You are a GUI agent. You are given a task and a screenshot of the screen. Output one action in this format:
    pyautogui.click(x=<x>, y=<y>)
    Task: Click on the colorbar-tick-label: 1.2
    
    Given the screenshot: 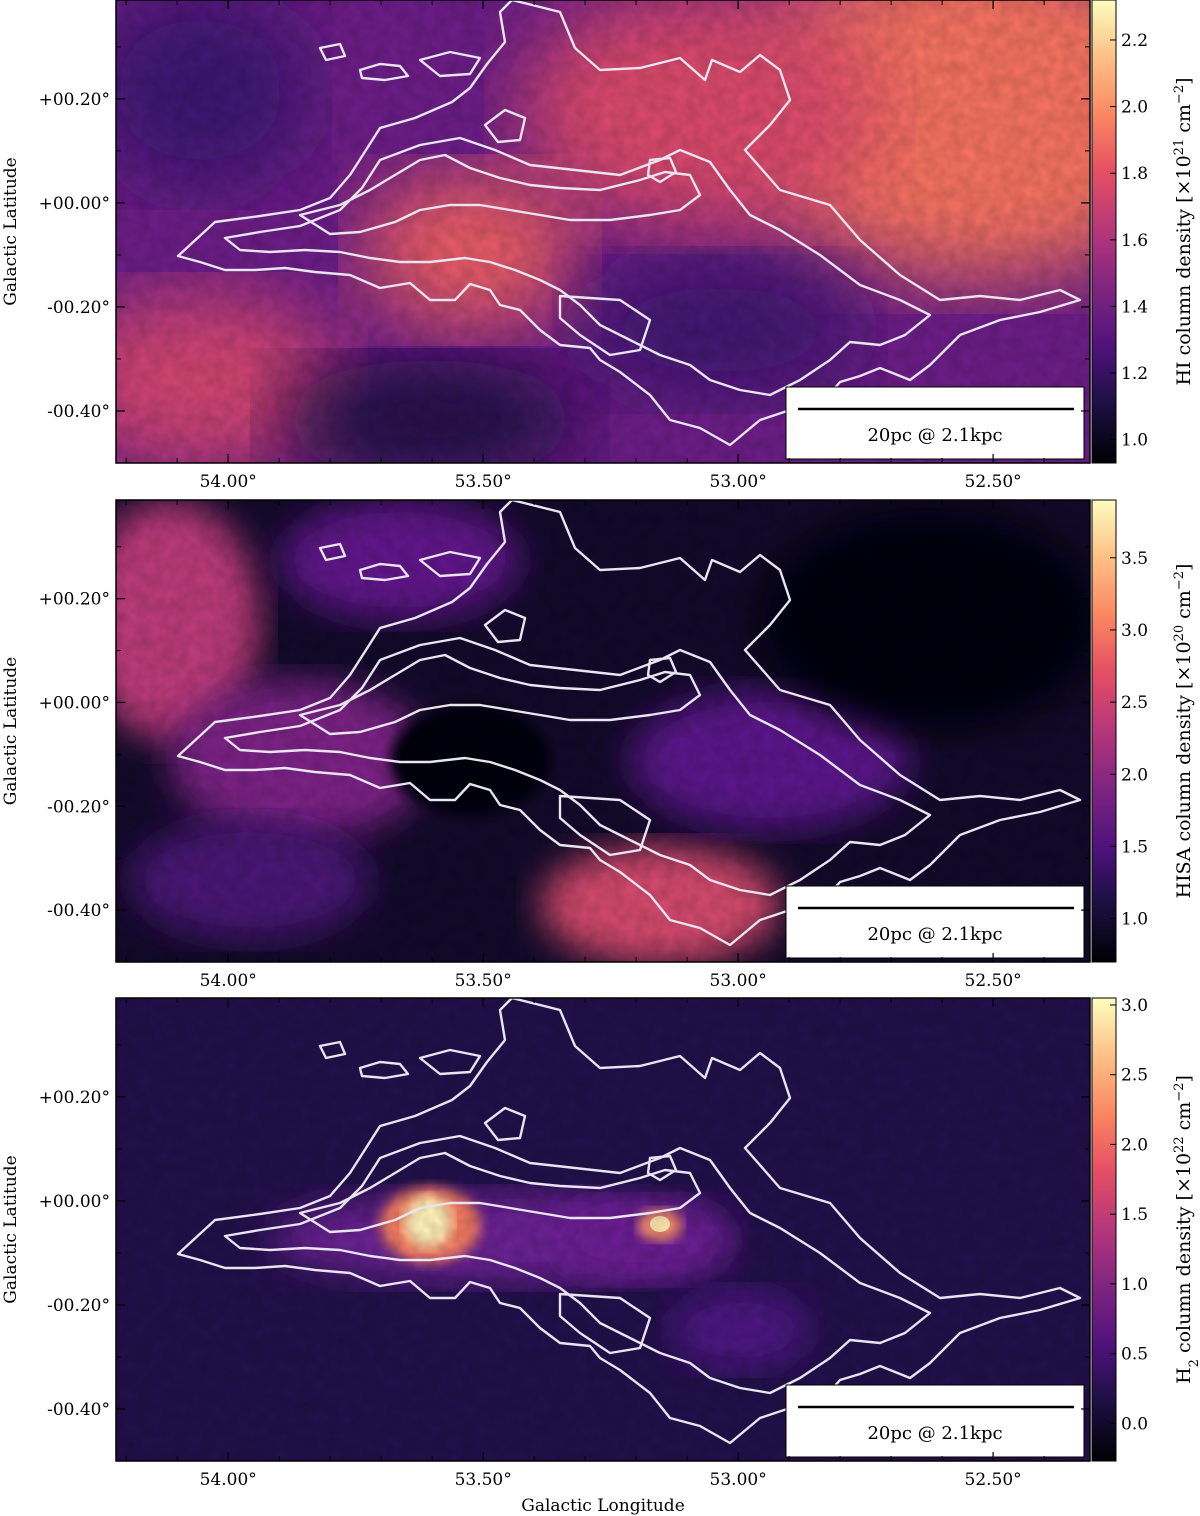 What is the action you would take?
    pyautogui.click(x=1134, y=374)
    